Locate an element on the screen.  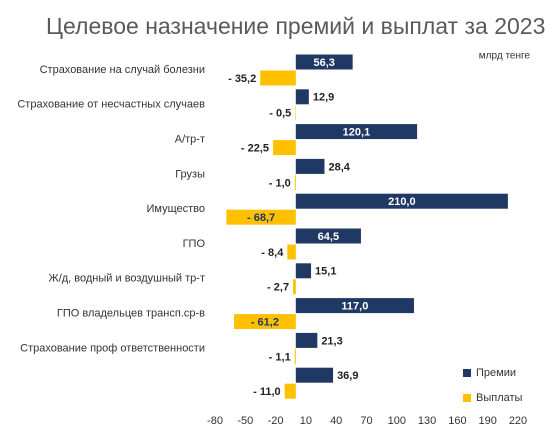
value-label: - 68,7 is located at coordinates (261, 218).